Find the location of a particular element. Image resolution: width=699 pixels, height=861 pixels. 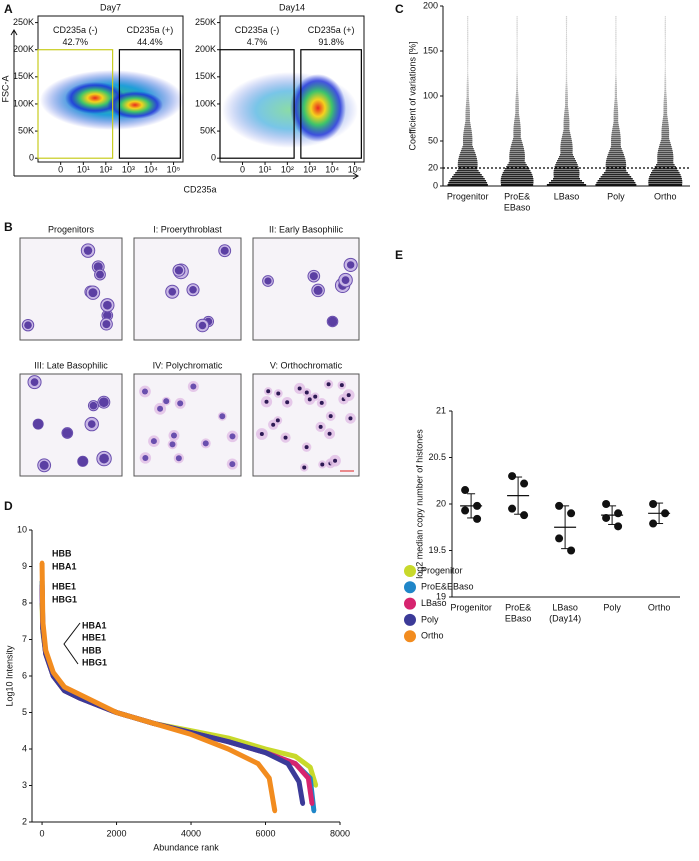

y-tick-label: 20 is located at coordinates (441, 503).